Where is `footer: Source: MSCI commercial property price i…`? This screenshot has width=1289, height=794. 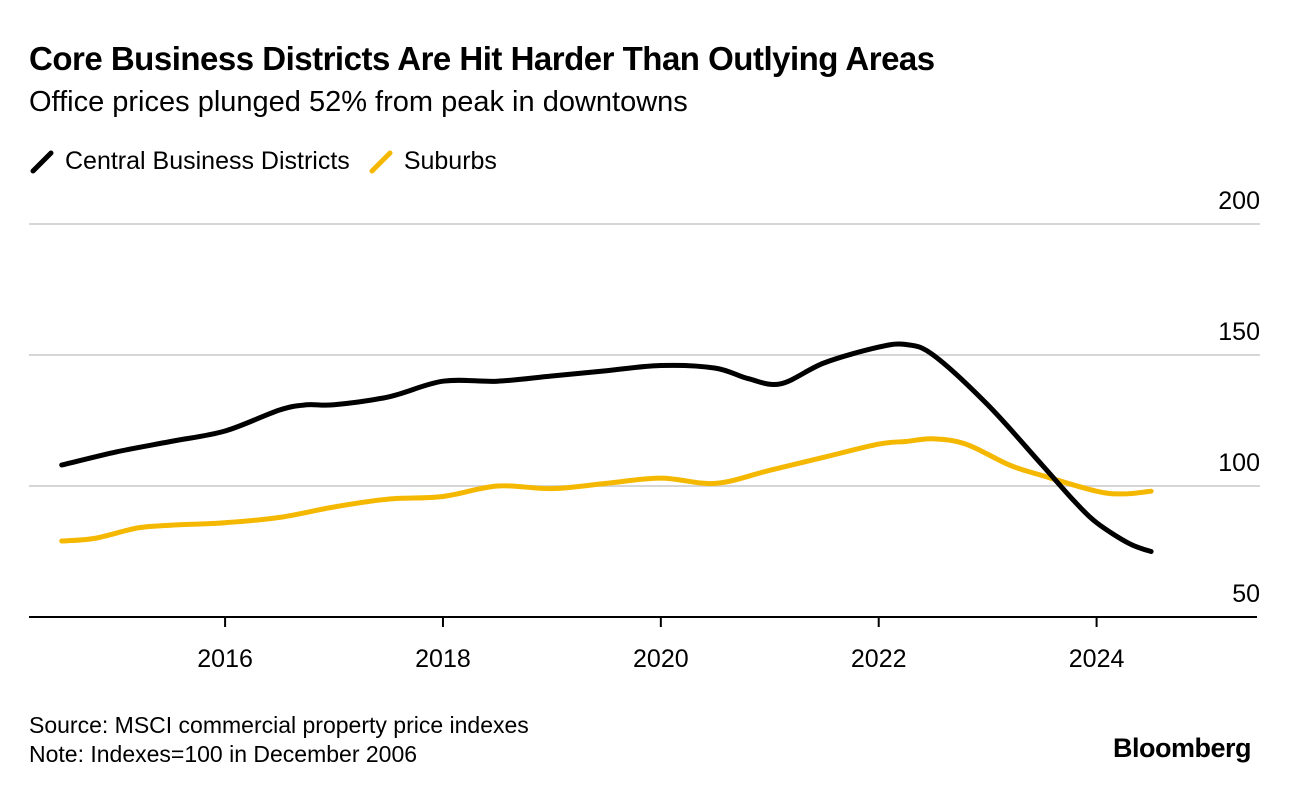
footer: Source: MSCI commercial property price i… is located at coordinates (279, 740).